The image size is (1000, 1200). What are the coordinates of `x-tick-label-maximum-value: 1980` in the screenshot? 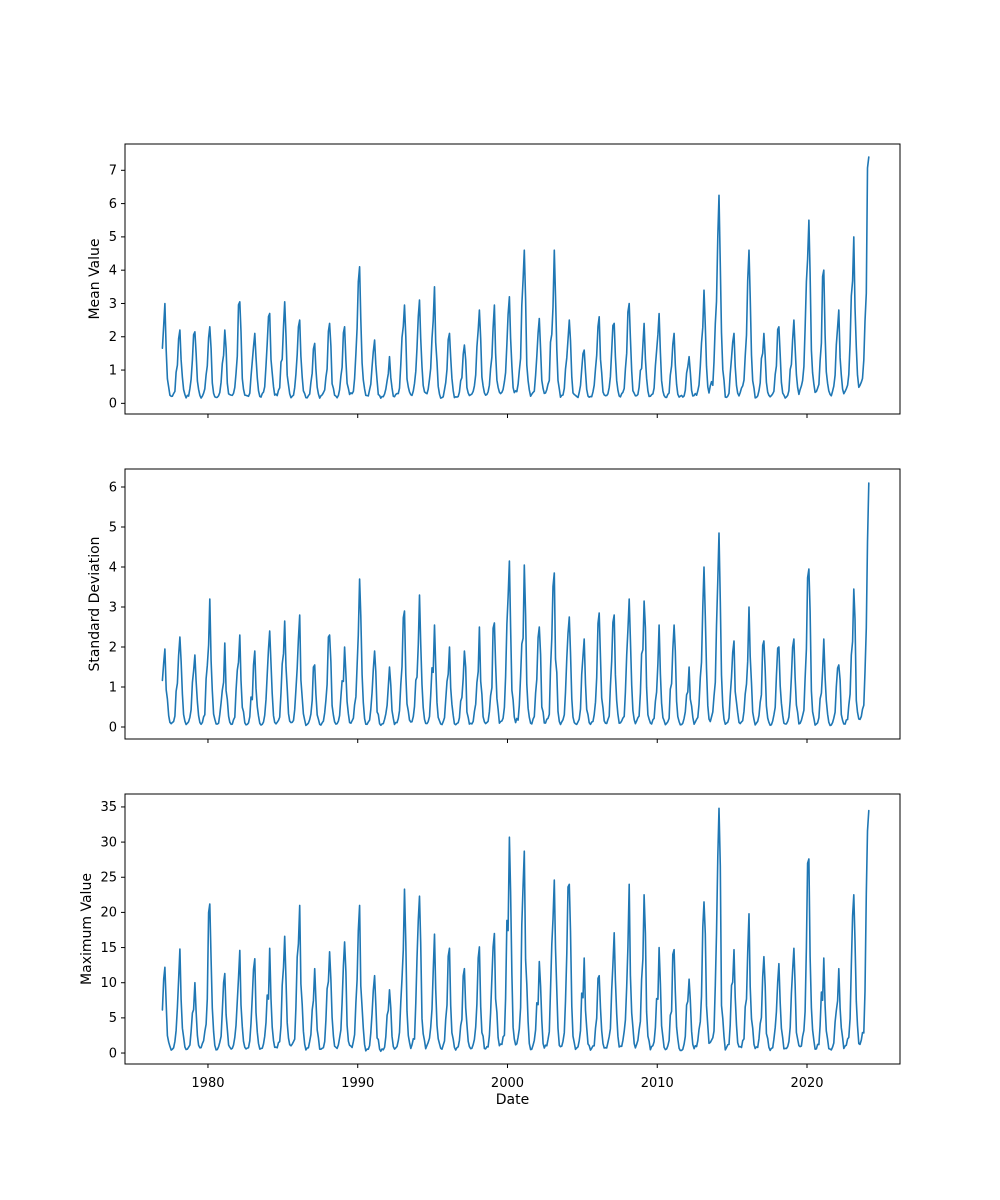 It's located at (207, 1083).